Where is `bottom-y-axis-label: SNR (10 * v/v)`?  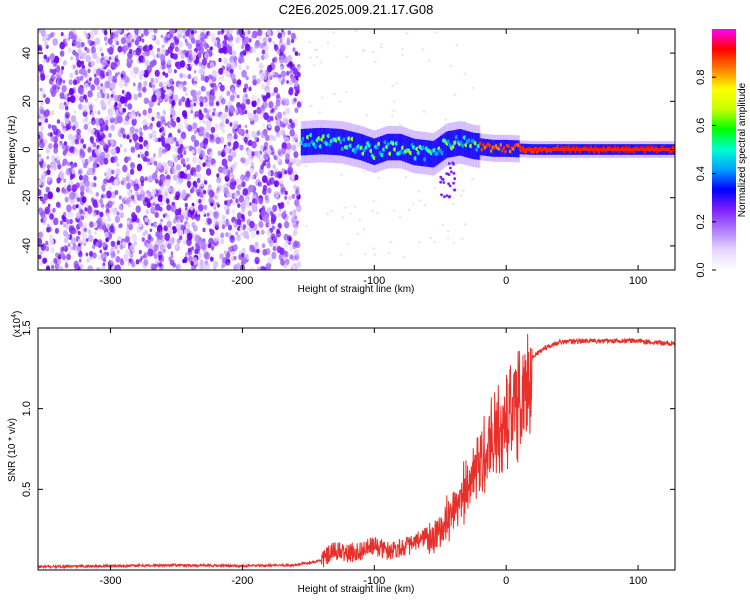
bottom-y-axis-label: SNR (10 * v/v) is located at coordinates (12, 450).